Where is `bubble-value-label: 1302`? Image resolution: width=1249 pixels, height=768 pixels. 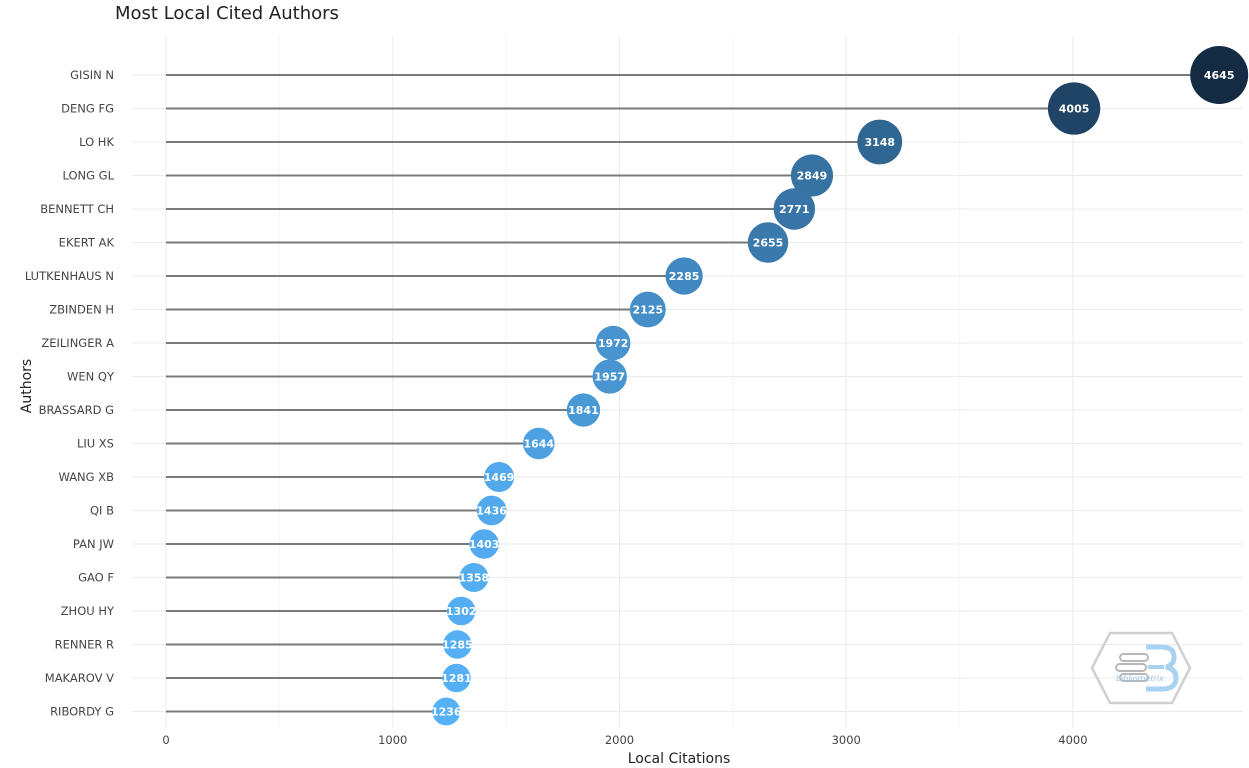
bubble-value-label: 1302 is located at coordinates (461, 611).